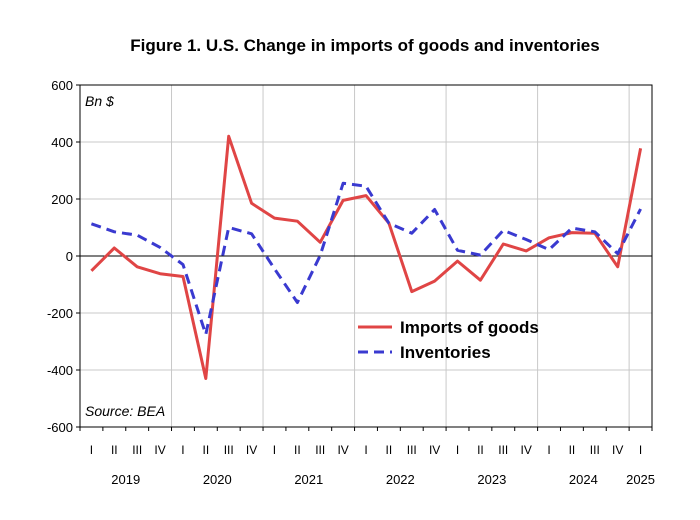 The height and width of the screenshot is (520, 700). What do you see at coordinates (62, 199) in the screenshot?
I see `y-tick-label: 200` at bounding box center [62, 199].